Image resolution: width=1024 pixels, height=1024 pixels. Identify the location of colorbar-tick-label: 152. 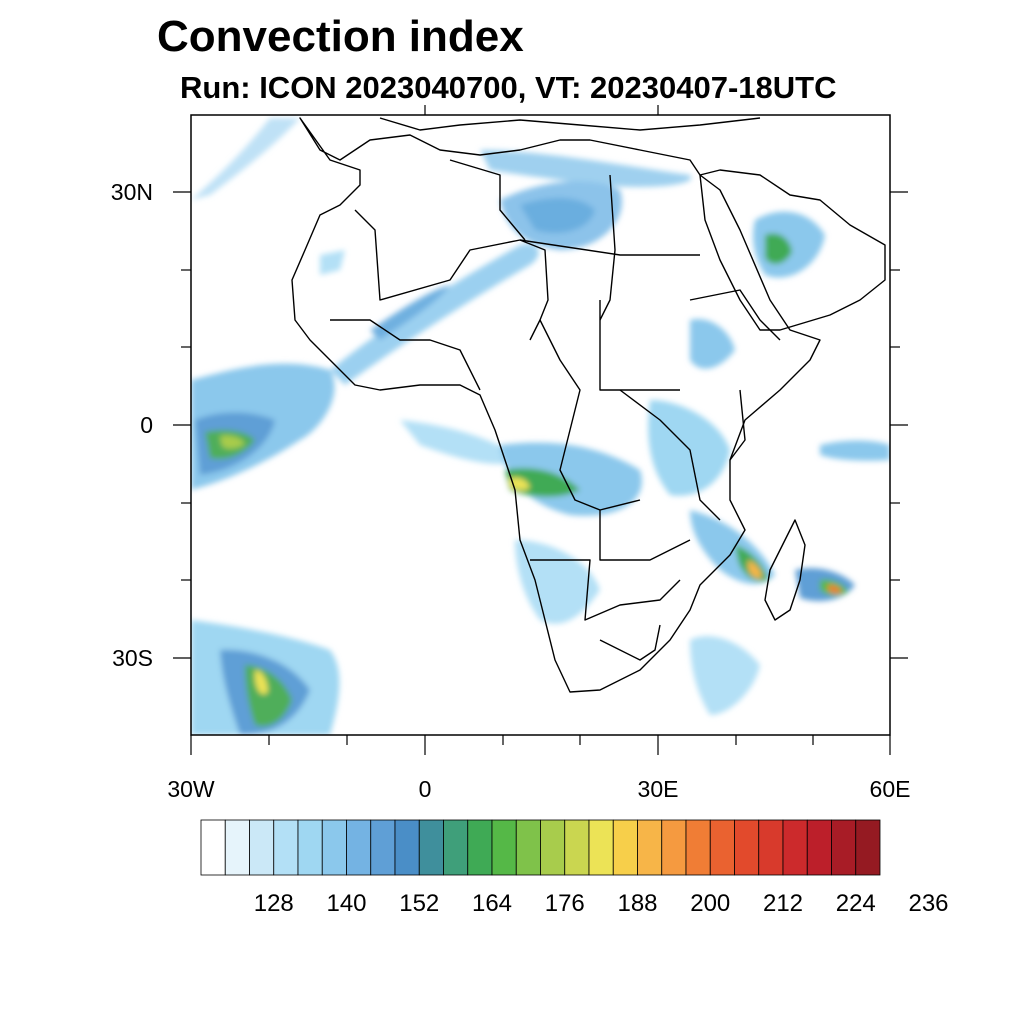
(419, 903).